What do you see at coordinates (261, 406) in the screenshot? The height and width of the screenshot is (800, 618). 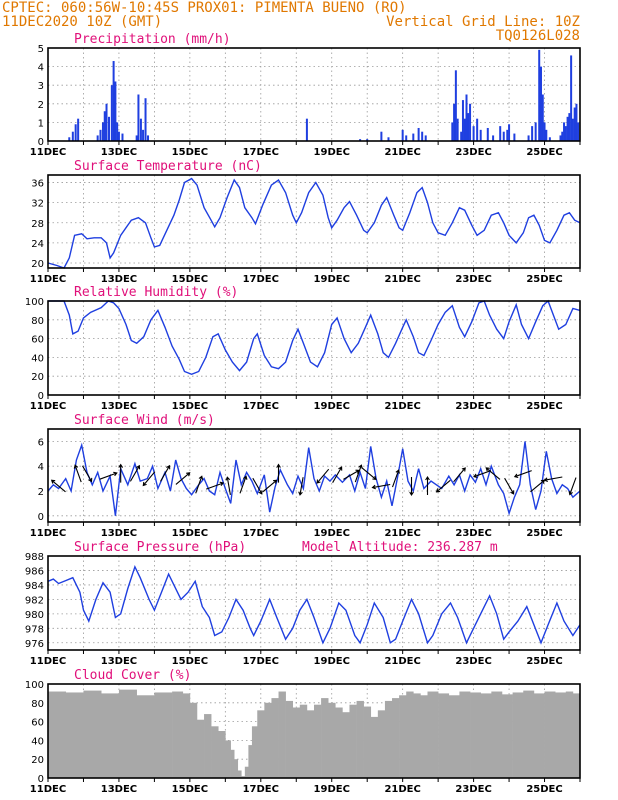 I see `rh-xtick-3: 17DEC` at bounding box center [261, 406].